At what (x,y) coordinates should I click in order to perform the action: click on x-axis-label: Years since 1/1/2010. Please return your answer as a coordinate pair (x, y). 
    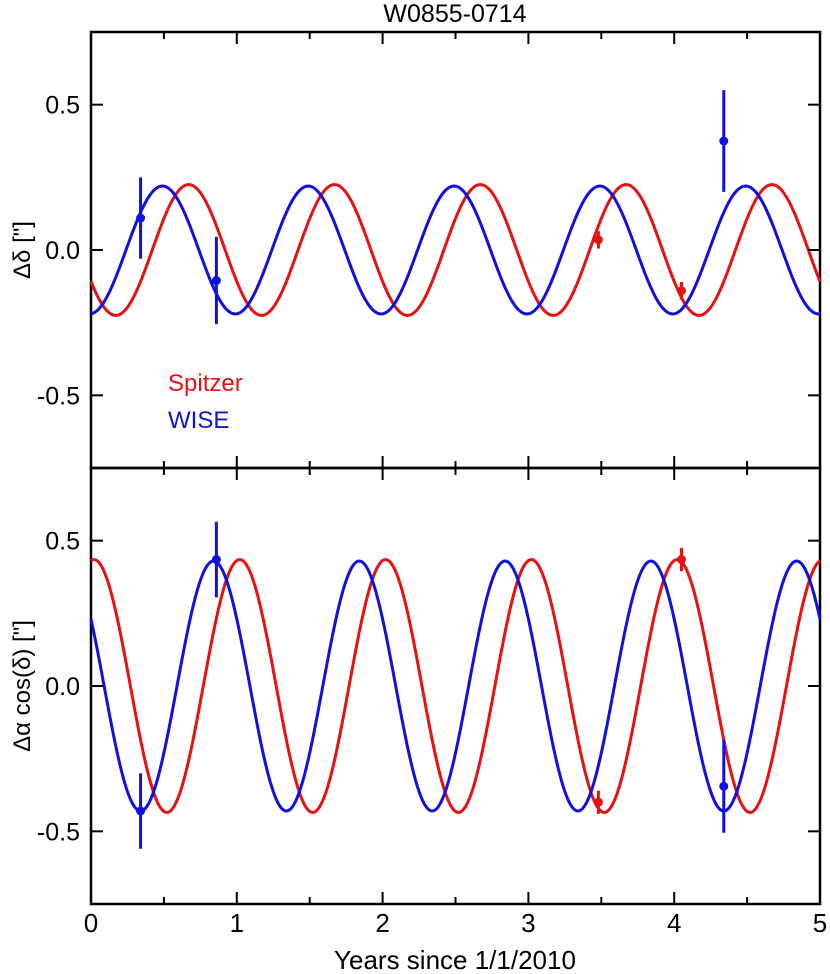
    Looking at the image, I should click on (455, 959).